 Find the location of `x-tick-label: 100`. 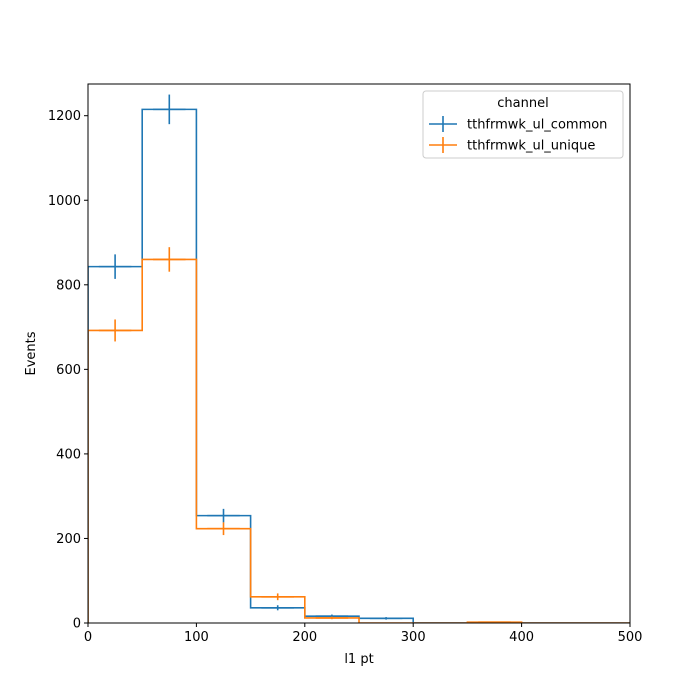

x-tick-label: 100 is located at coordinates (196, 637).